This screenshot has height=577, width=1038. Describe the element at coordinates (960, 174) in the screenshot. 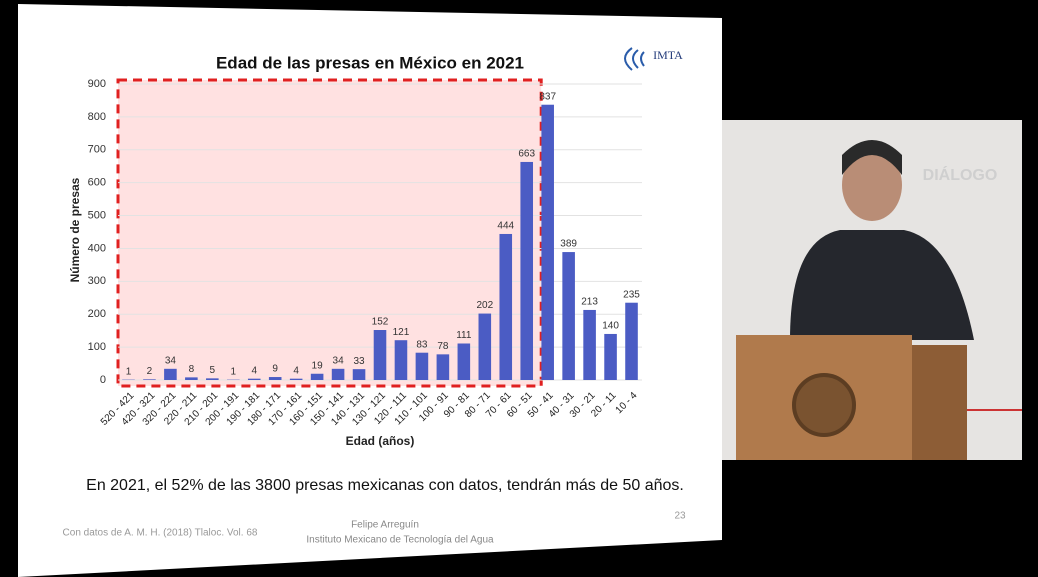

I see `backdrop-text: DIÁLOGO` at that location.